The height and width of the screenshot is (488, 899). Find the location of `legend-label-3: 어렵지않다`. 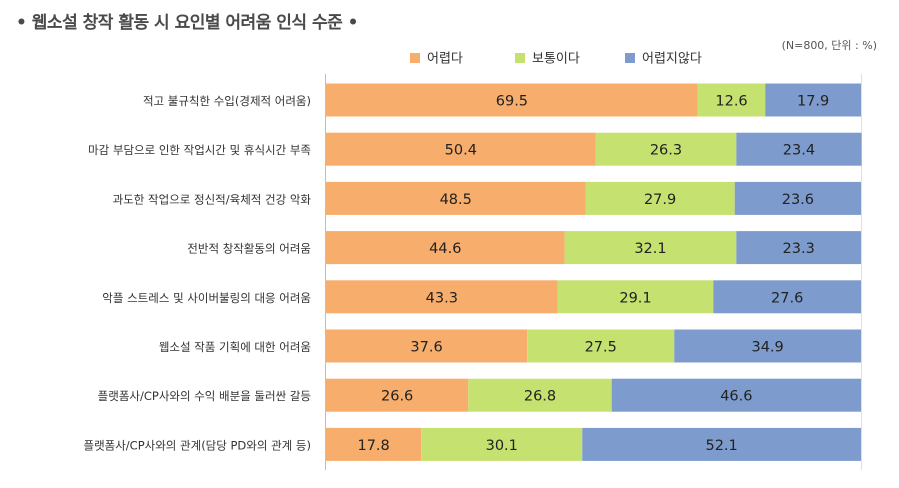

legend-label-3: 어렵지않다 is located at coordinates (672, 59).